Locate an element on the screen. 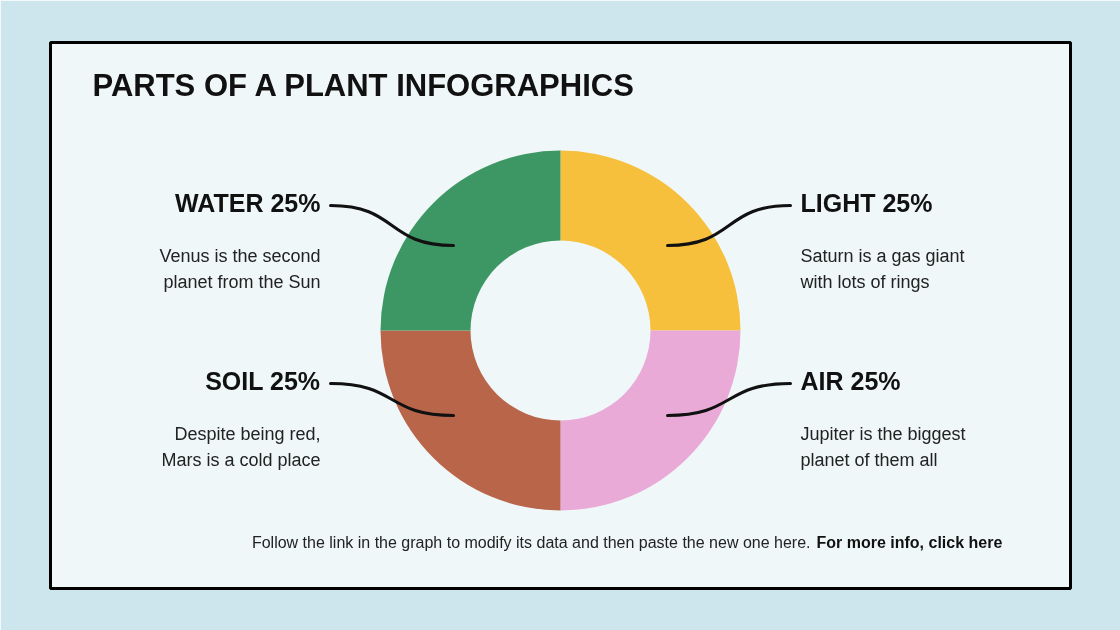  text: Saturn is a gas giant with lots of rings is located at coordinates (882, 268).